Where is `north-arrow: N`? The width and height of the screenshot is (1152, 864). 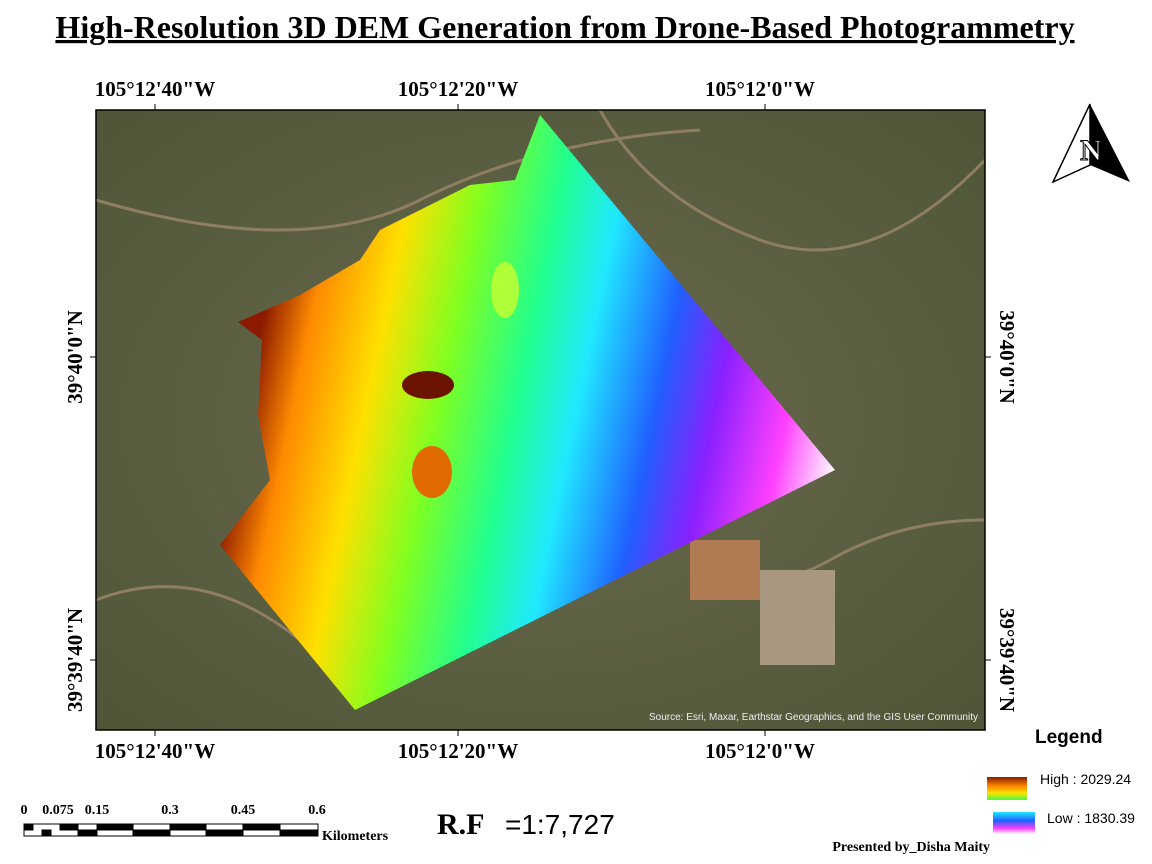 north-arrow: N is located at coordinates (1090, 143).